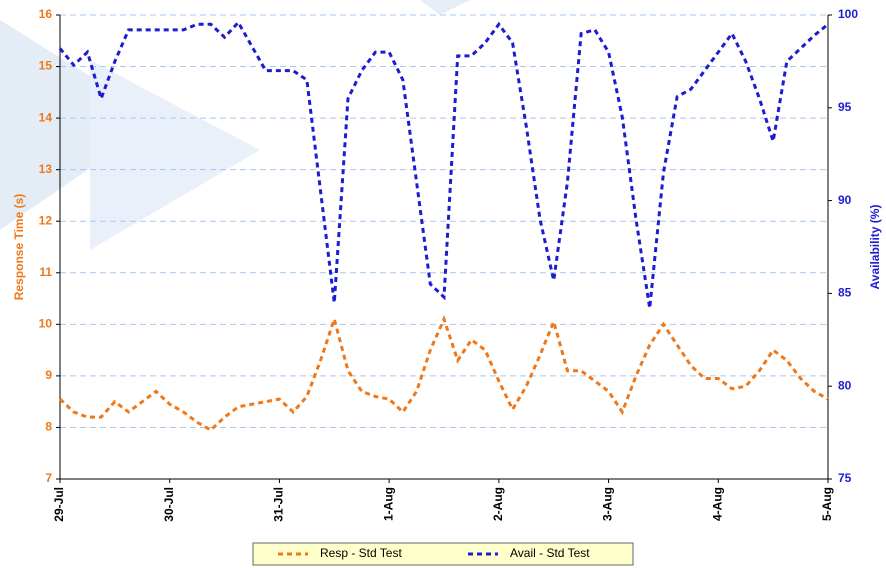 This screenshot has height=568, width=886. Describe the element at coordinates (48, 375) in the screenshot. I see `y-tick-label: 9` at that location.